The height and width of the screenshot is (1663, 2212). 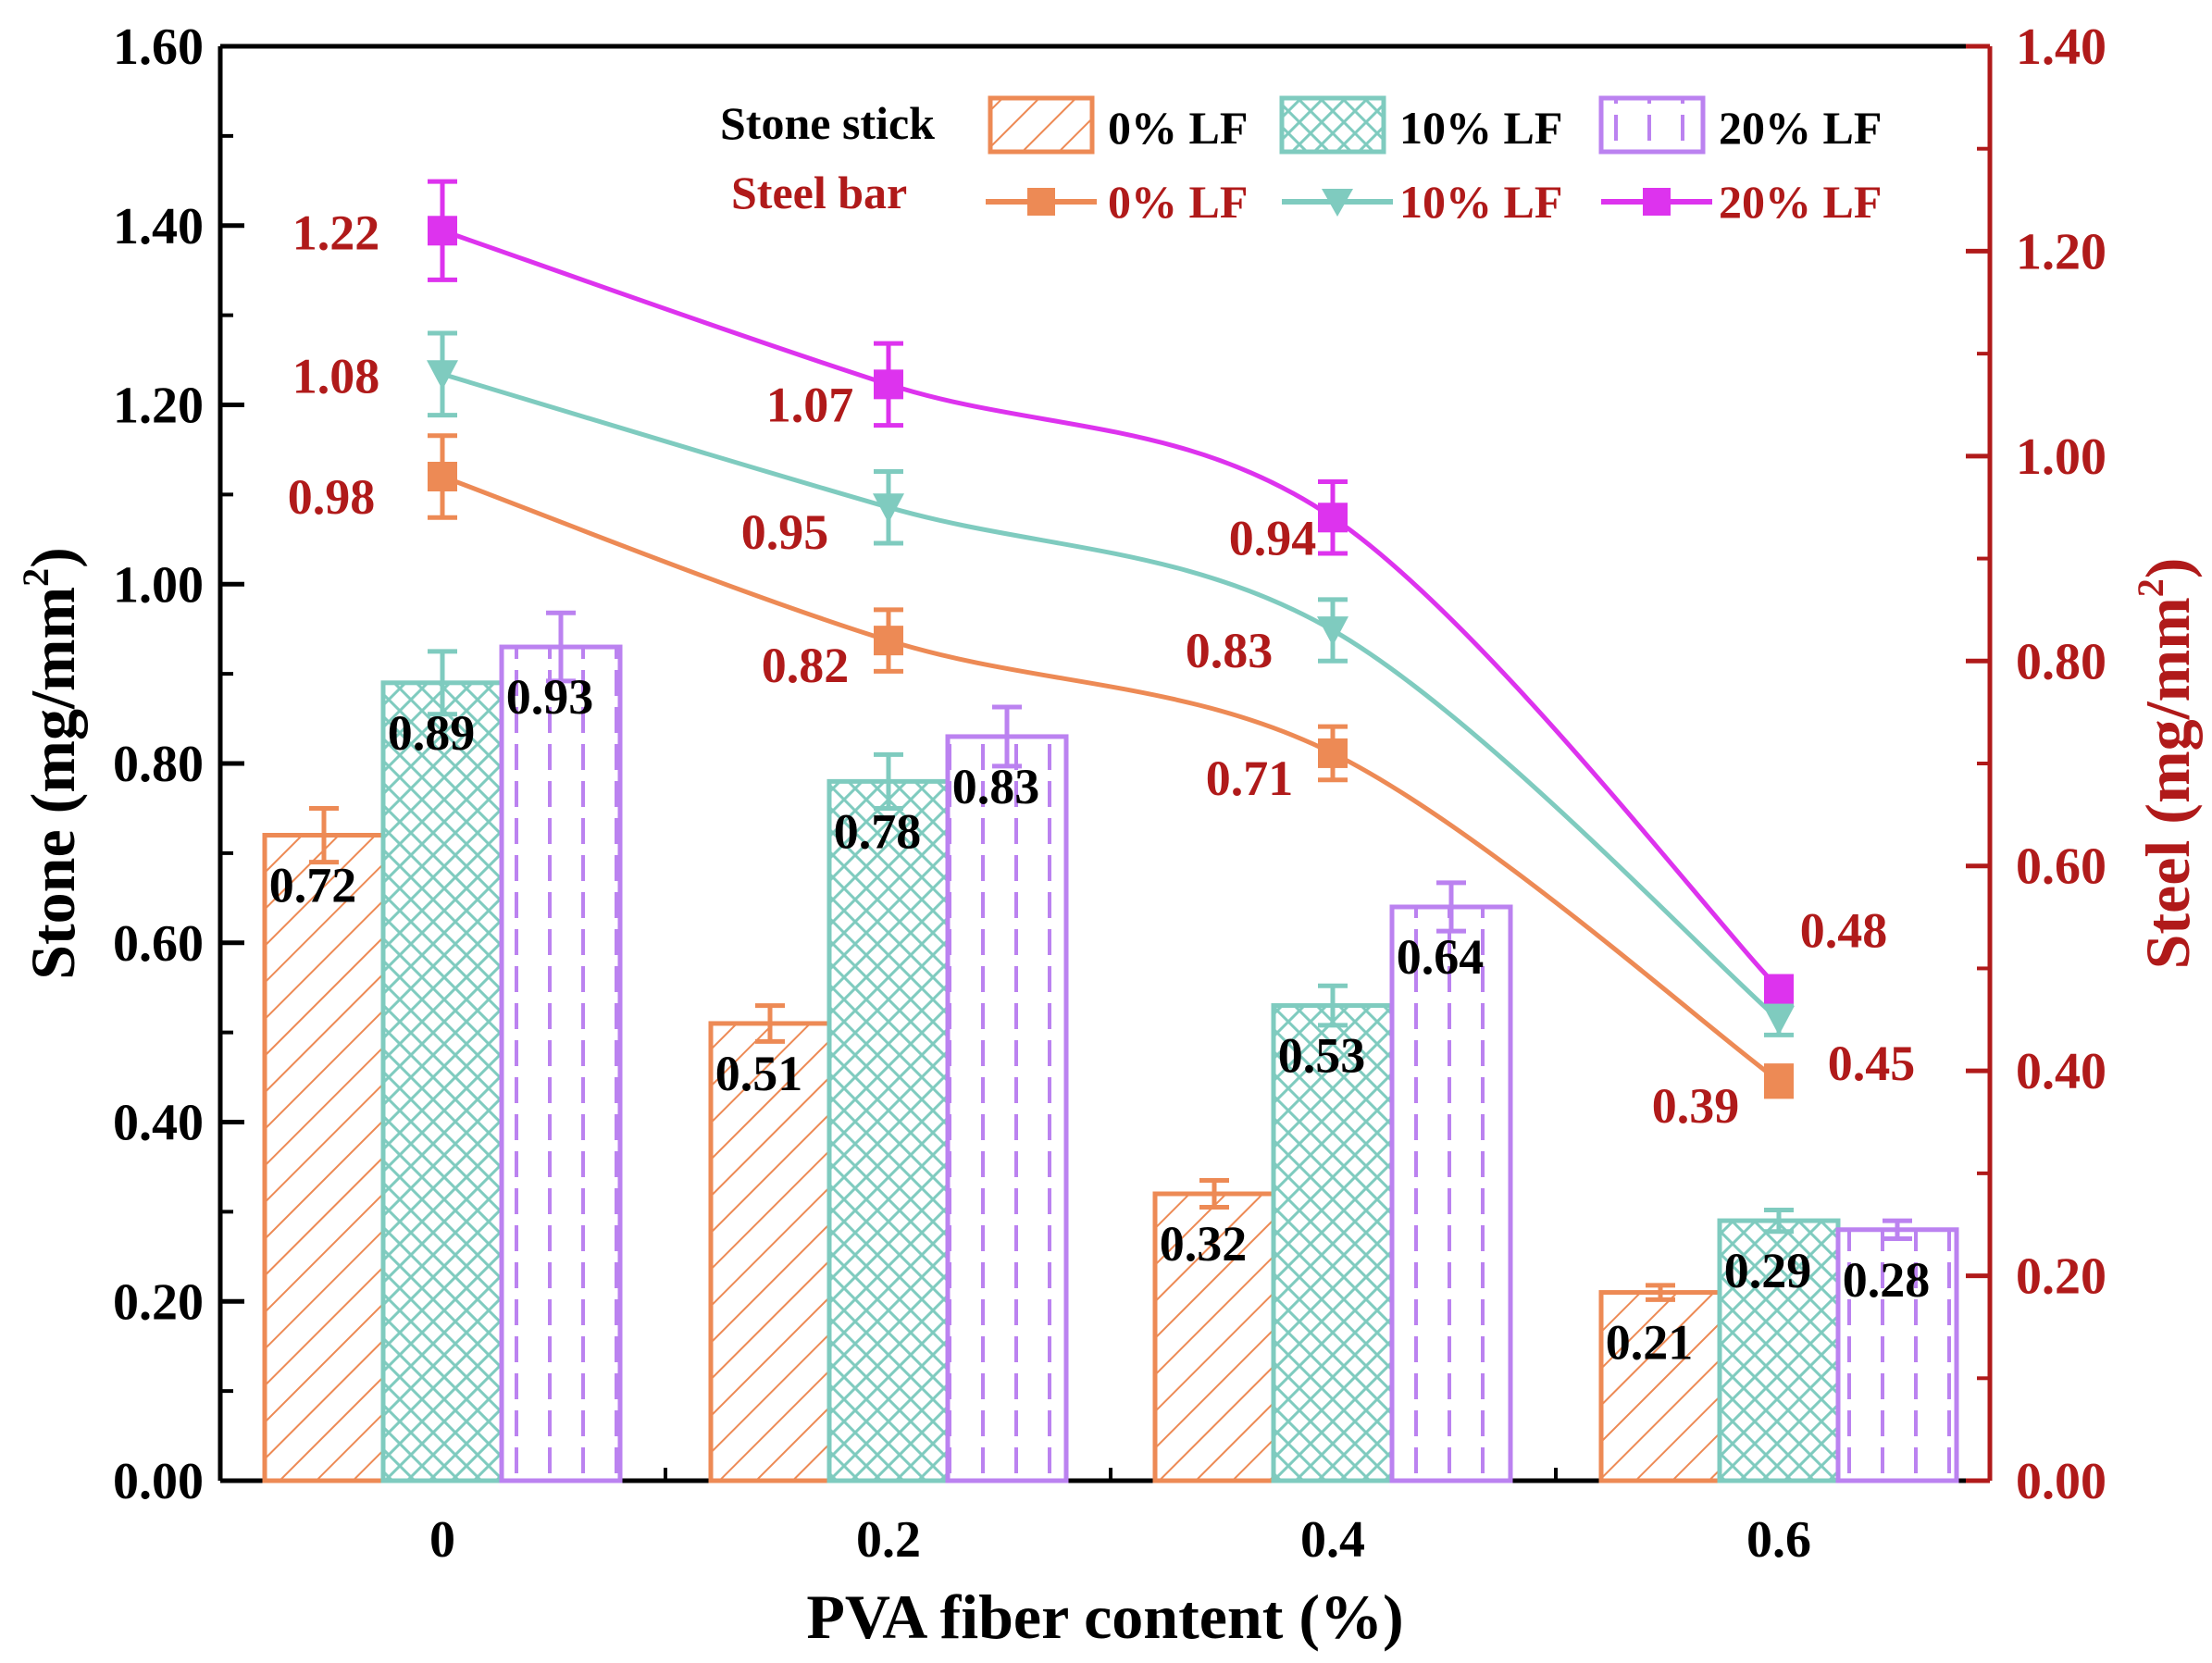 I want to click on right-tick-label: 1.40, so click(x=2061, y=48).